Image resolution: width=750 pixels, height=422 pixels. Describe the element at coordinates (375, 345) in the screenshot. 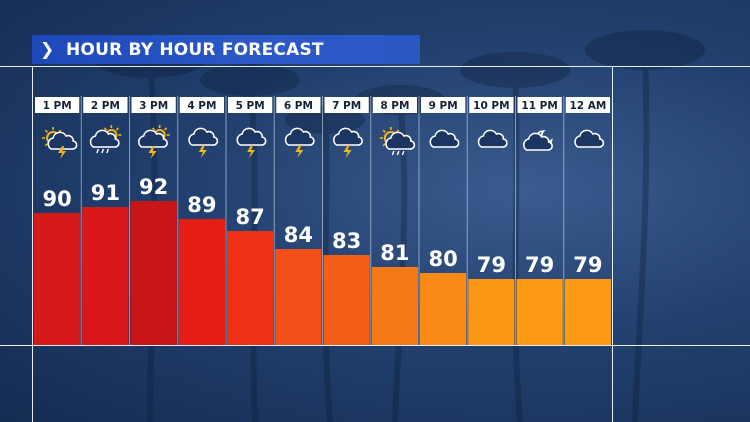

I see `frame-line-baseline` at that location.